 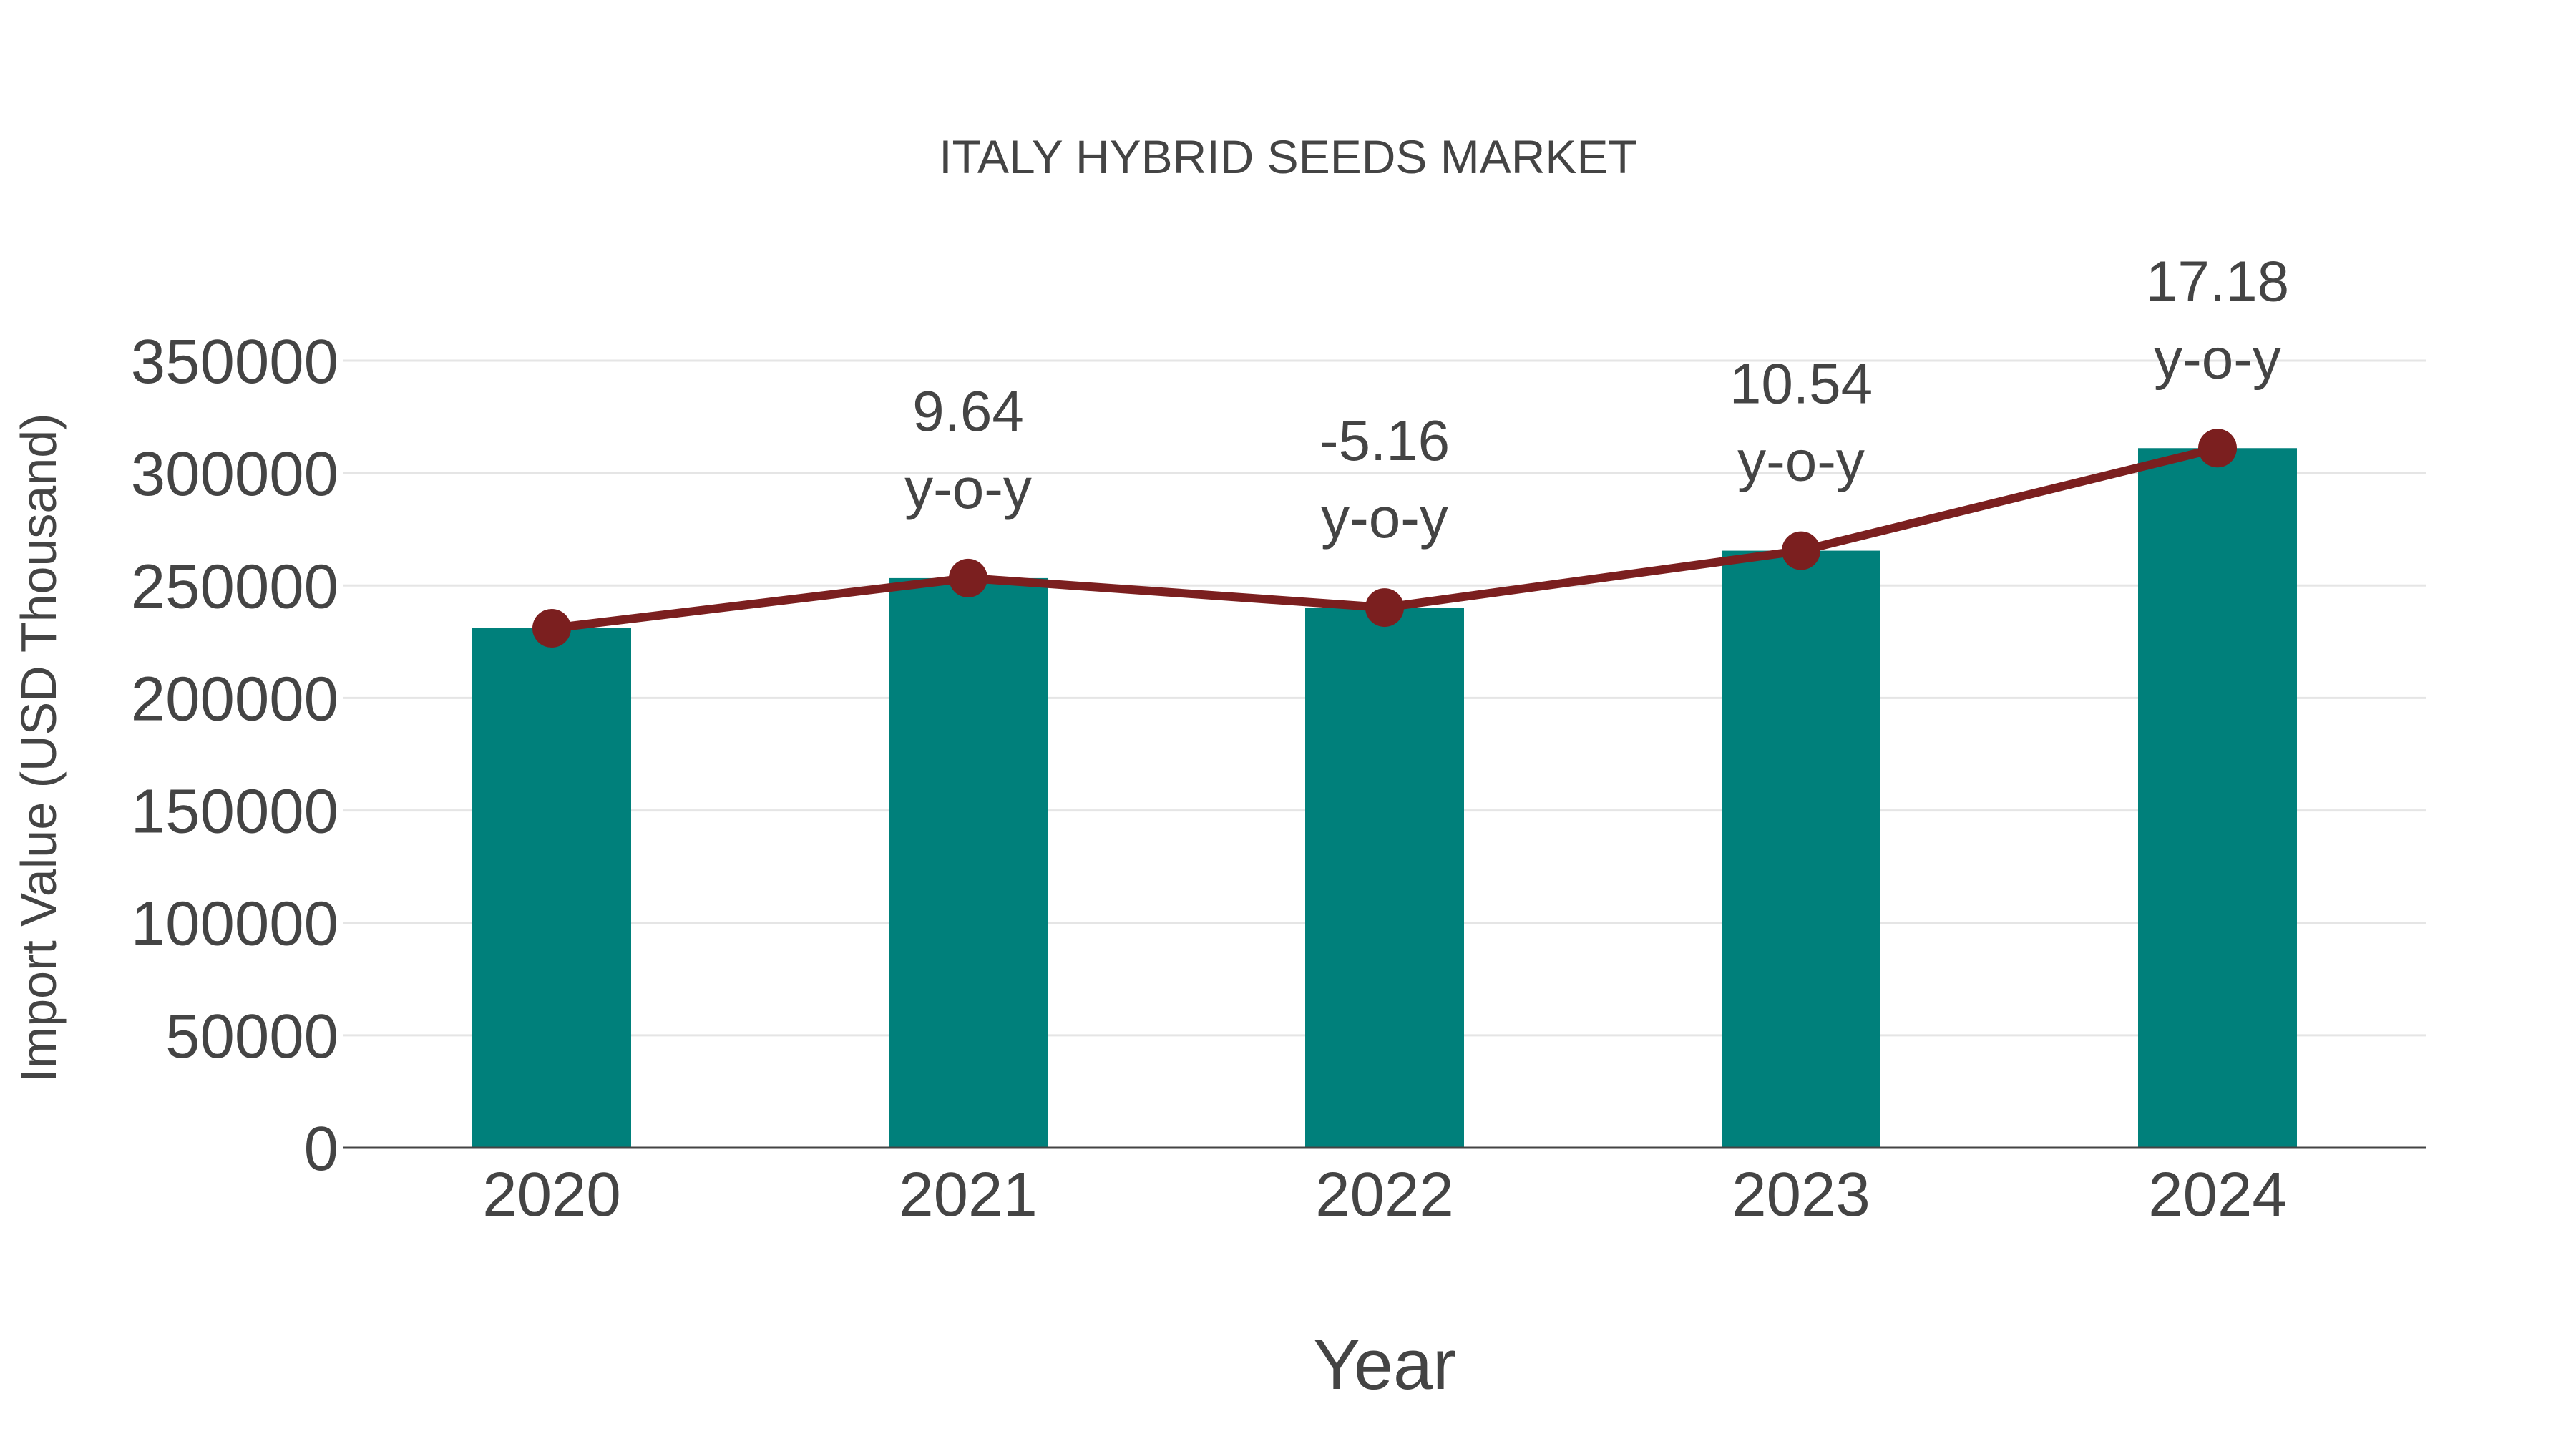 I want to click on x-tick-label: 2021, so click(x=968, y=1194).